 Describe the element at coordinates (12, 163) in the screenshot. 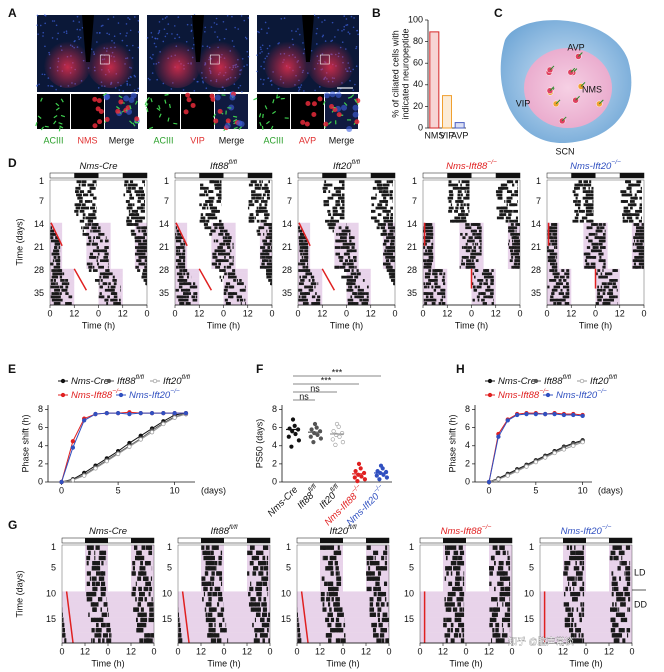

I see `panel-letter: D` at that location.